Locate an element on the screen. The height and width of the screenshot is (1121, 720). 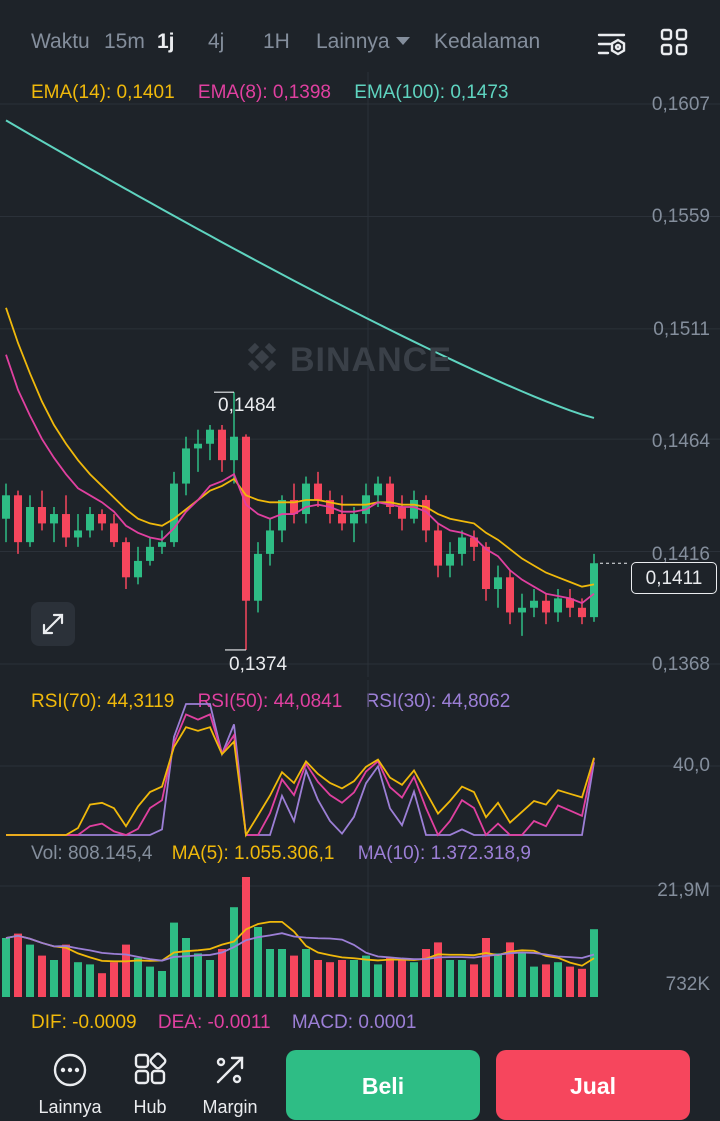
more-menu-button: Lainnya is located at coordinates (70, 1079).